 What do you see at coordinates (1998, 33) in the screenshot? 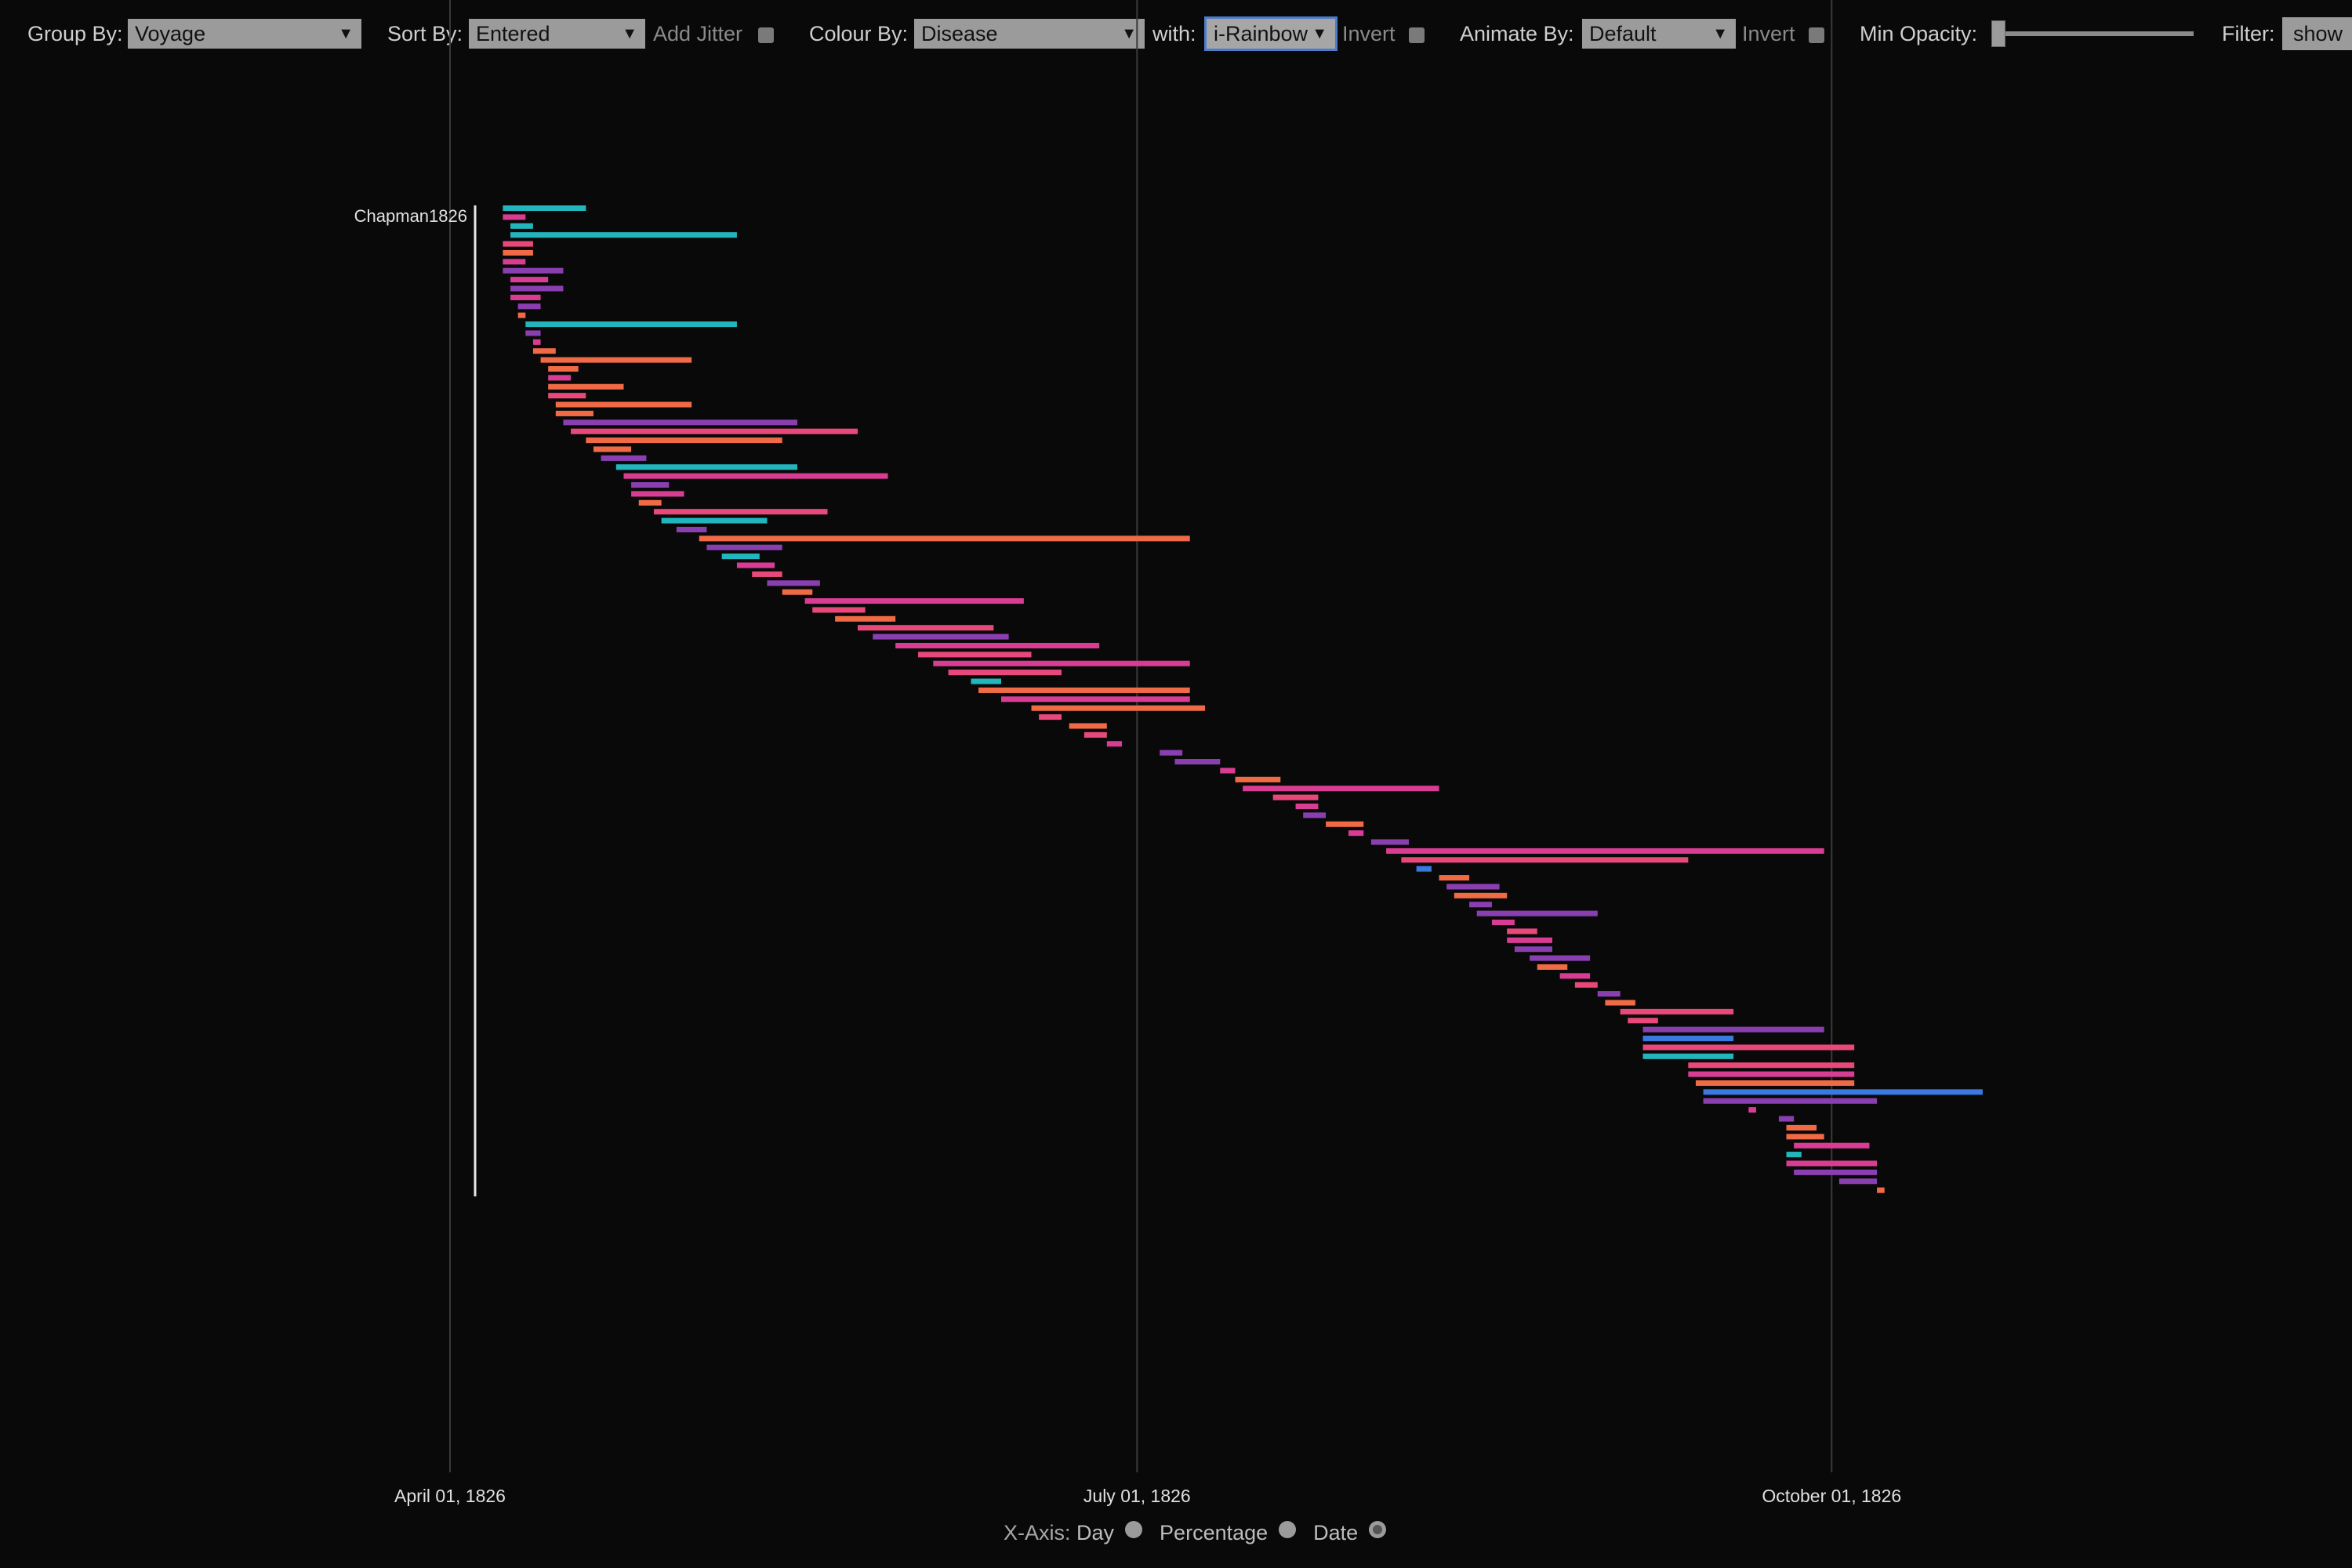
I see `min-opacity-handle` at bounding box center [1998, 33].